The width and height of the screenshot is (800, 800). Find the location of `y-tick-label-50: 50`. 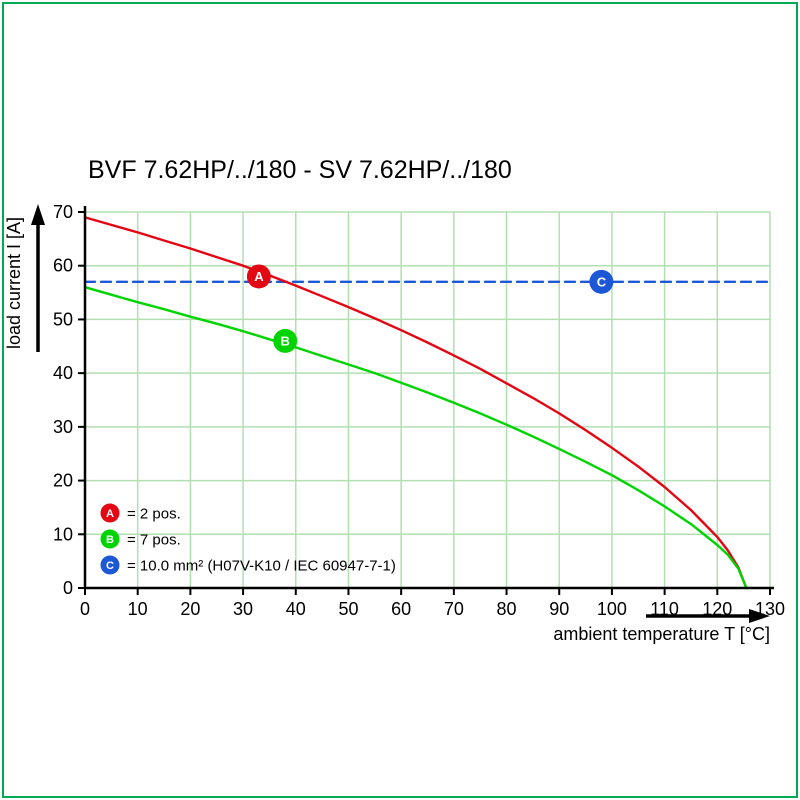

y-tick-label-50: 50 is located at coordinates (63, 319).